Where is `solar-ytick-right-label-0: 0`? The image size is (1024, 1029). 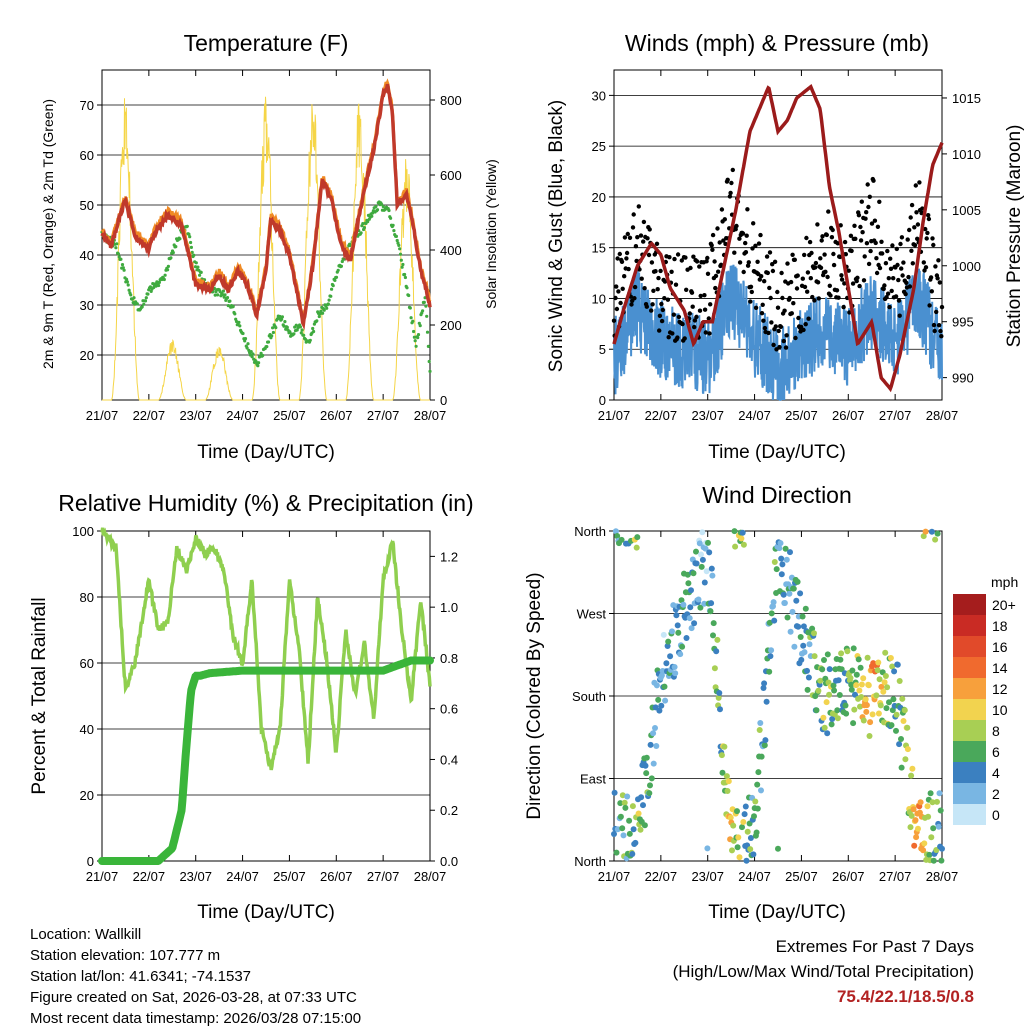
solar-ytick-right-label-0: 0 is located at coordinates (443, 400).